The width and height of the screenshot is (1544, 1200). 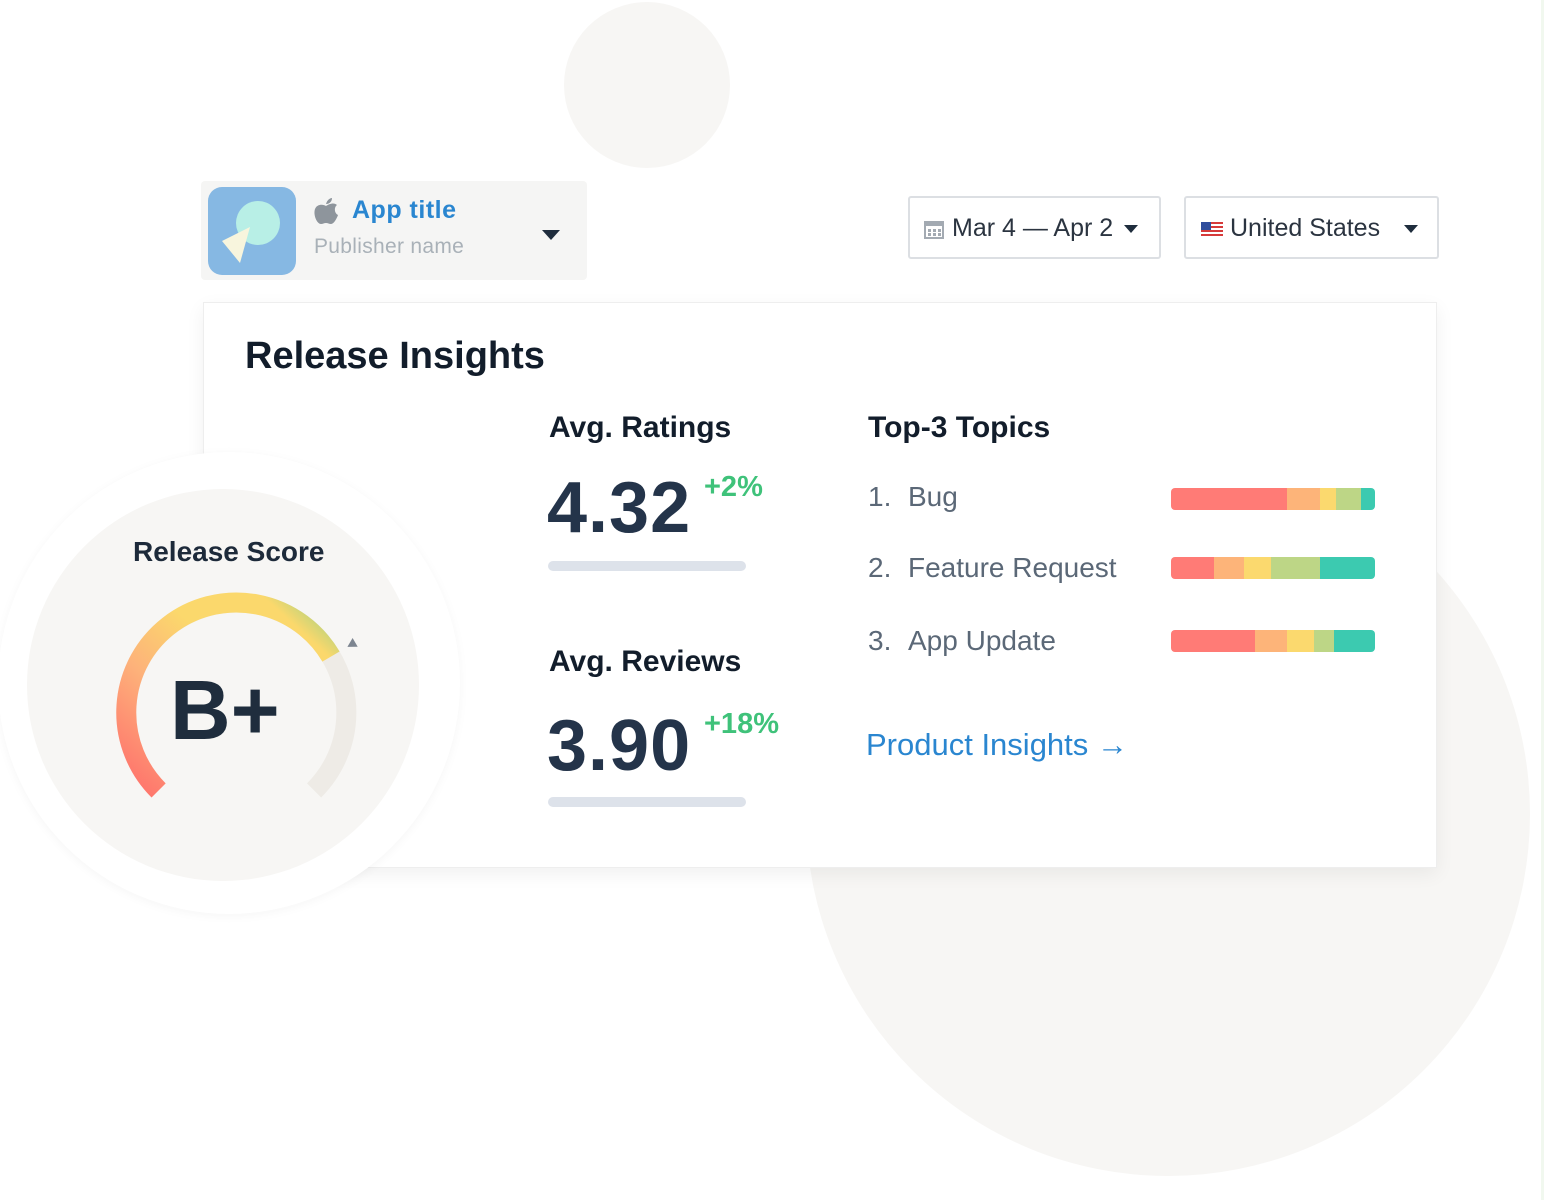 I want to click on app-selector: App title Publisher name, so click(x=394, y=230).